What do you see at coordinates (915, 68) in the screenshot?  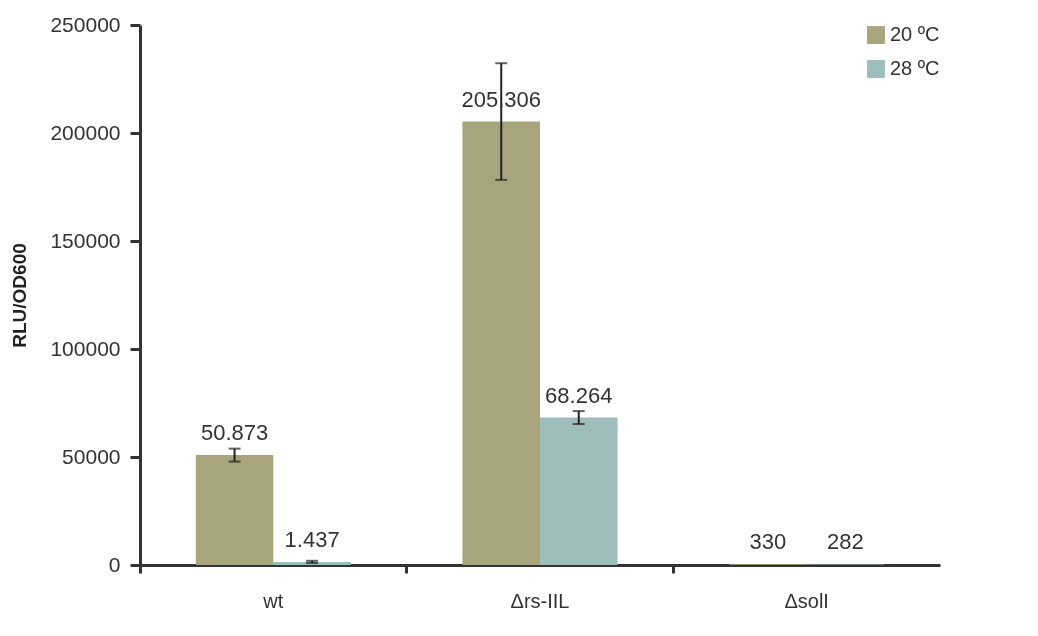 I see `legend-label: 28 ºC` at bounding box center [915, 68].